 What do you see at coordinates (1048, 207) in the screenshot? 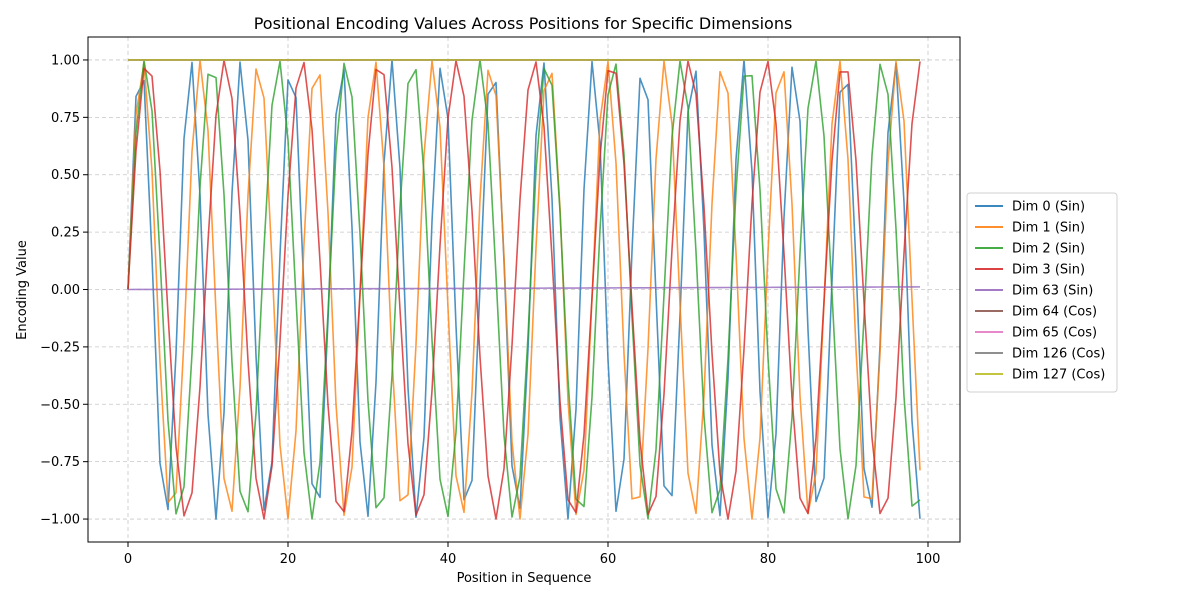
I see `legend-entry: Dim 0 (Sin)` at bounding box center [1048, 207].